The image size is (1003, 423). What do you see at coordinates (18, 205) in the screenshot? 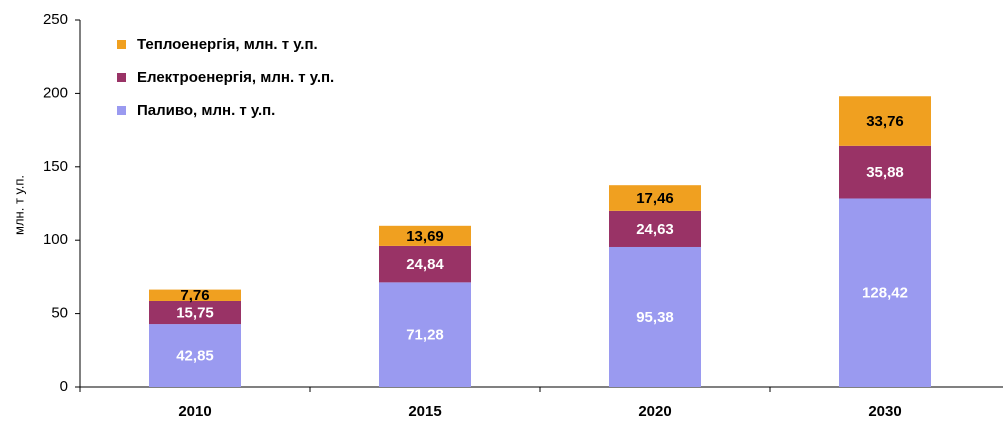
I see `y-axis-label: млн. т у.п.` at bounding box center [18, 205].